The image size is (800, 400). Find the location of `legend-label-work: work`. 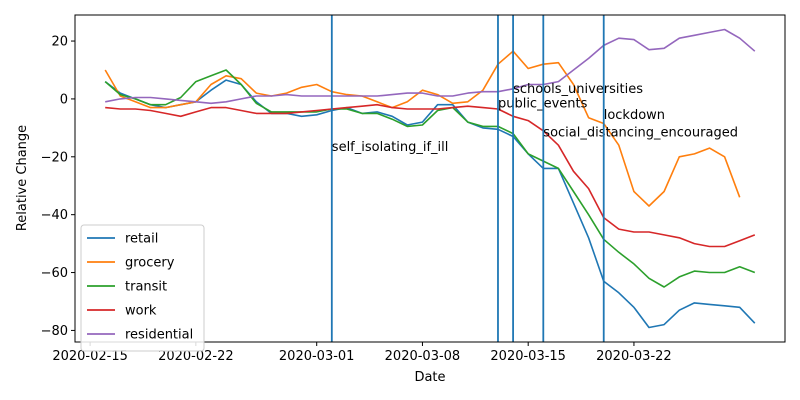

legend-label-work: work is located at coordinates (141, 311).